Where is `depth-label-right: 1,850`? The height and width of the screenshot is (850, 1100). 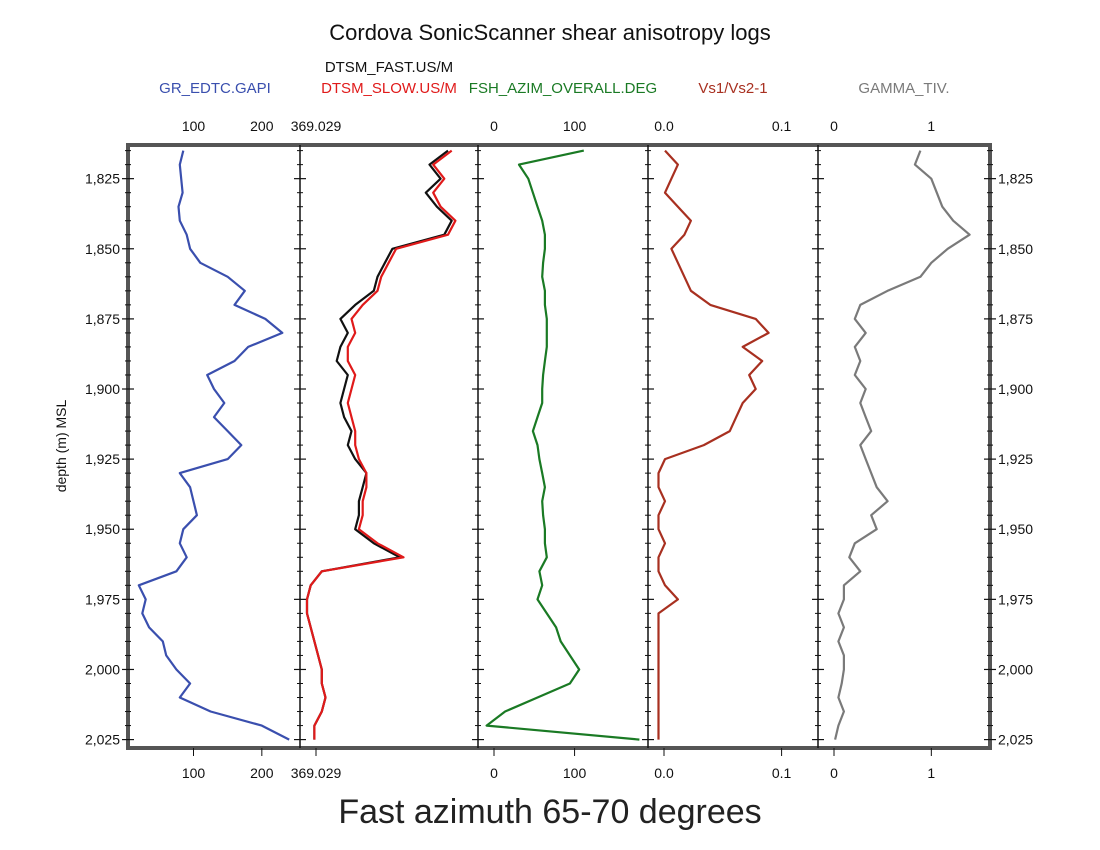 depth-label-right: 1,850 is located at coordinates (1015, 249).